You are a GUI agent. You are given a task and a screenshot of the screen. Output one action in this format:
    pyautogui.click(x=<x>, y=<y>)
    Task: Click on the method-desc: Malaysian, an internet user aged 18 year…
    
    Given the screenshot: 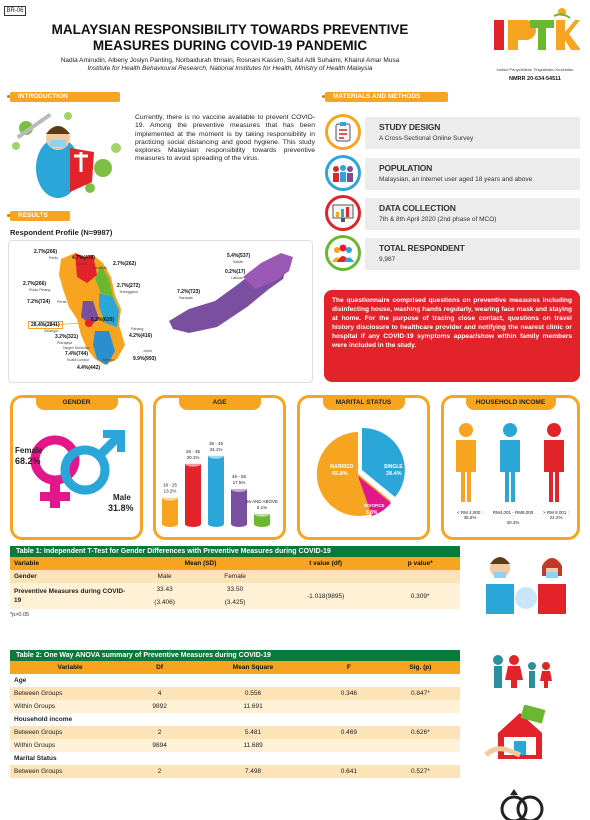 What is the action you would take?
    pyautogui.click(x=456, y=179)
    